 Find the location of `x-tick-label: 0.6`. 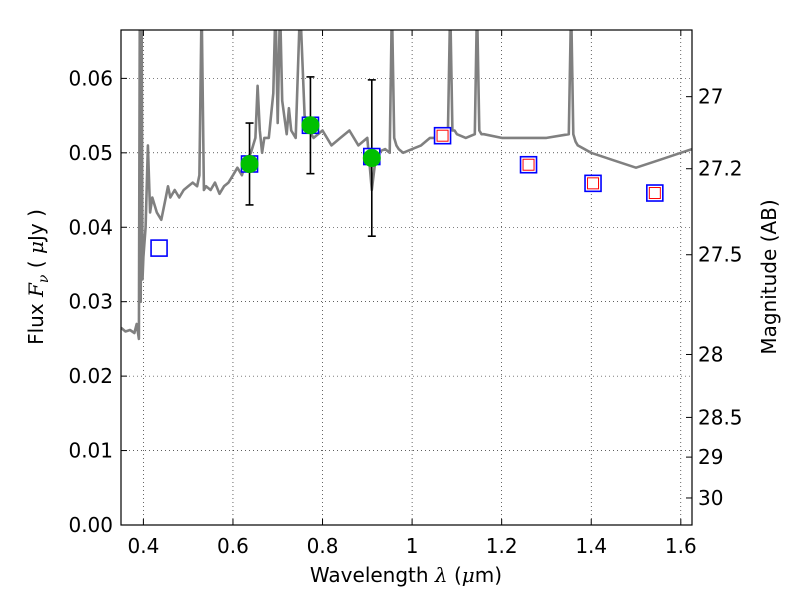

x-tick-label: 0.6 is located at coordinates (233, 546).